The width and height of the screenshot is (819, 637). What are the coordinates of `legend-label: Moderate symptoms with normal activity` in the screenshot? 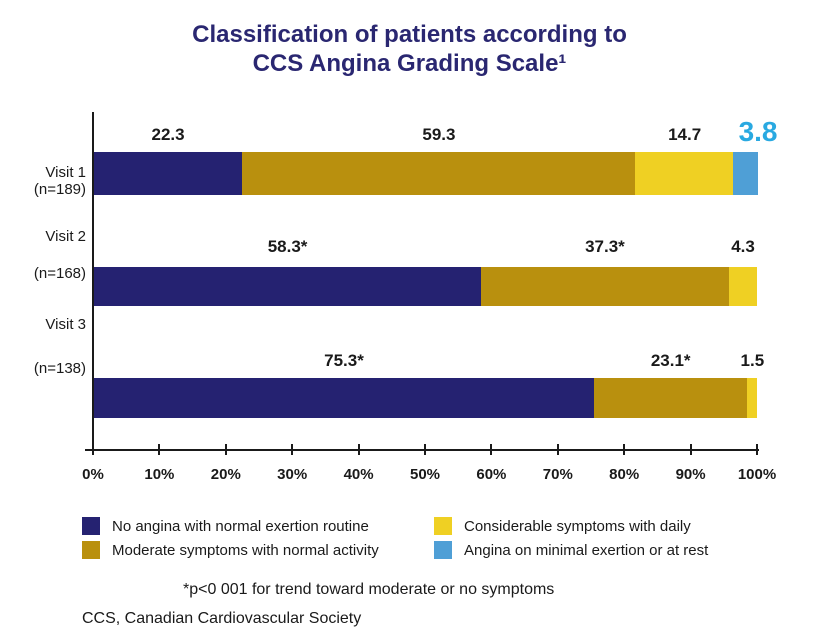 It's located at (245, 550).